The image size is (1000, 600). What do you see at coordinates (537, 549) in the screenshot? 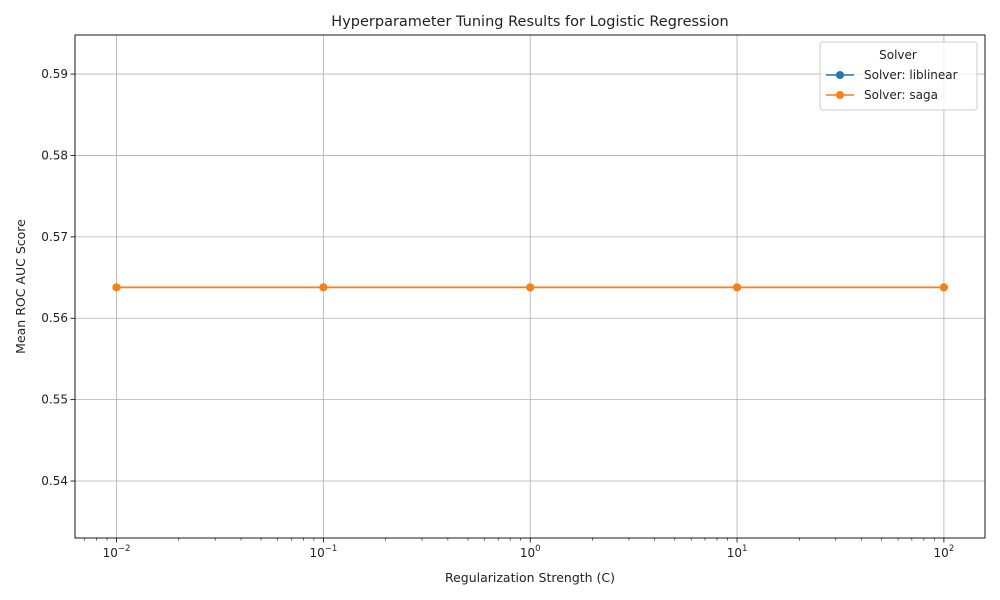
I see `x-tick-label-exponent: 0` at bounding box center [537, 549].